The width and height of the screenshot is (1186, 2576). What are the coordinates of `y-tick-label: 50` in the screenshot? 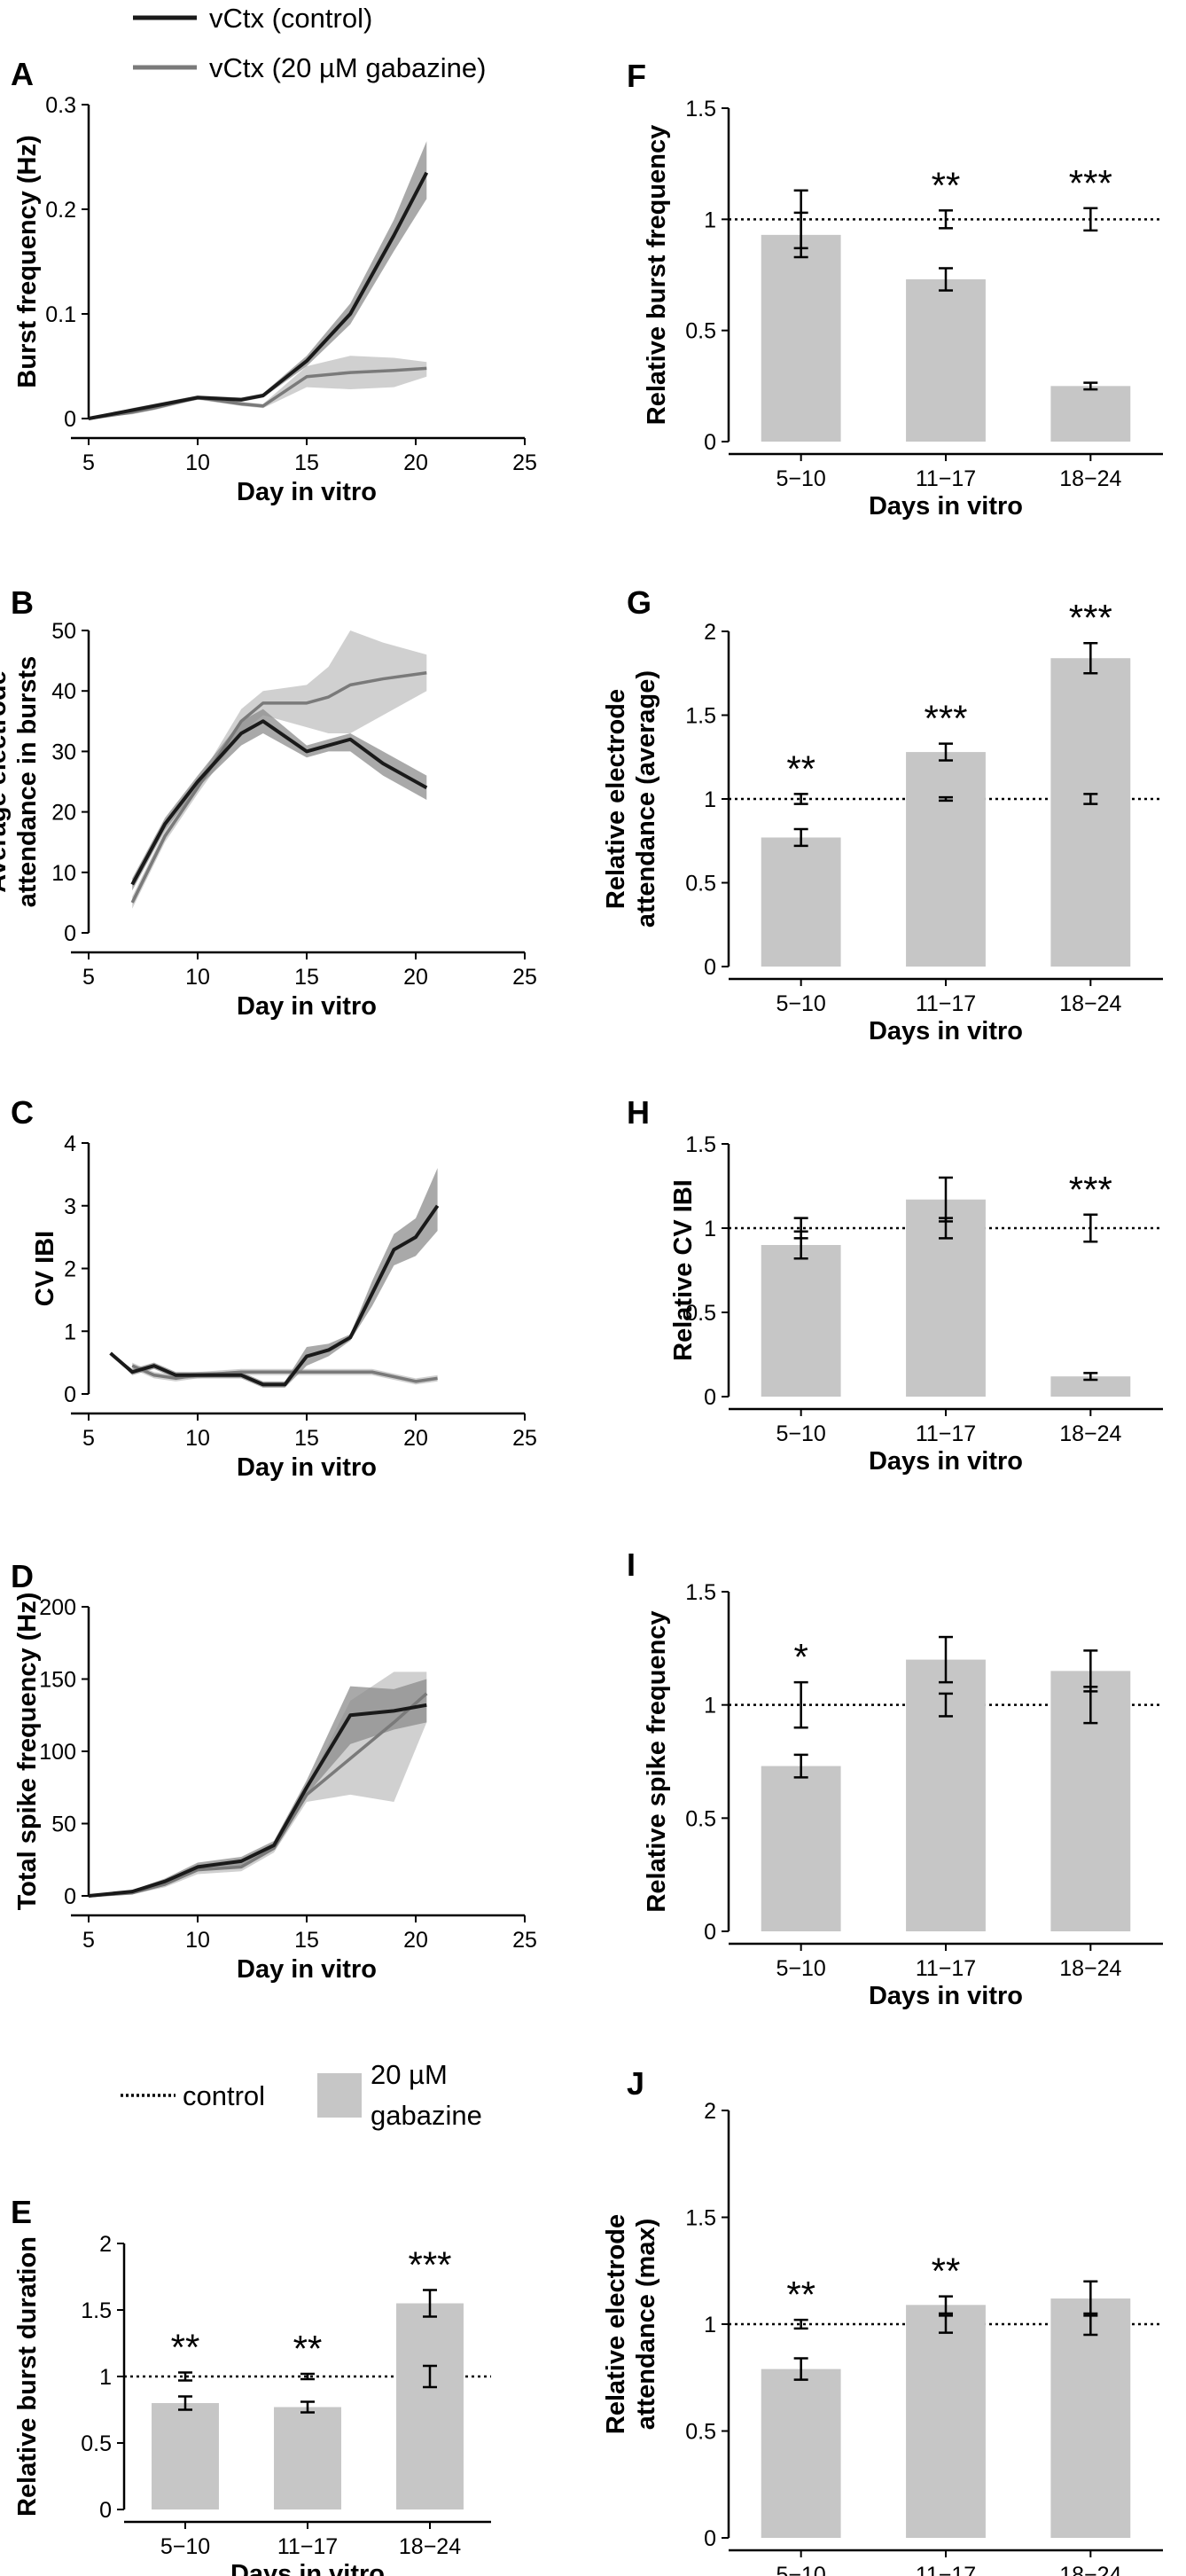 It's located at (63, 1825).